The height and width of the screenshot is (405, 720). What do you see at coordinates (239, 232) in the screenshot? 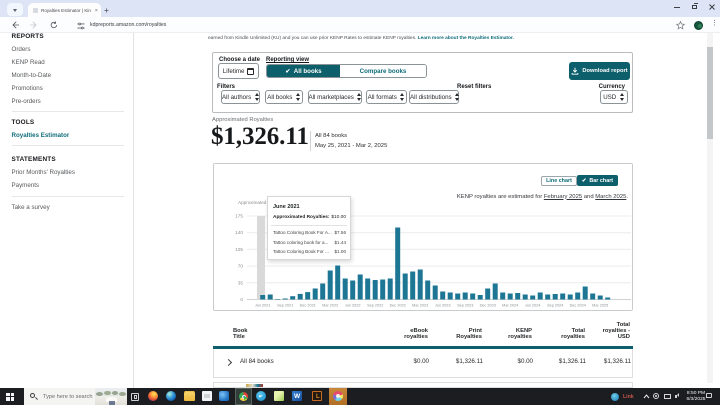
I see `svg-text: 140` at bounding box center [239, 232].